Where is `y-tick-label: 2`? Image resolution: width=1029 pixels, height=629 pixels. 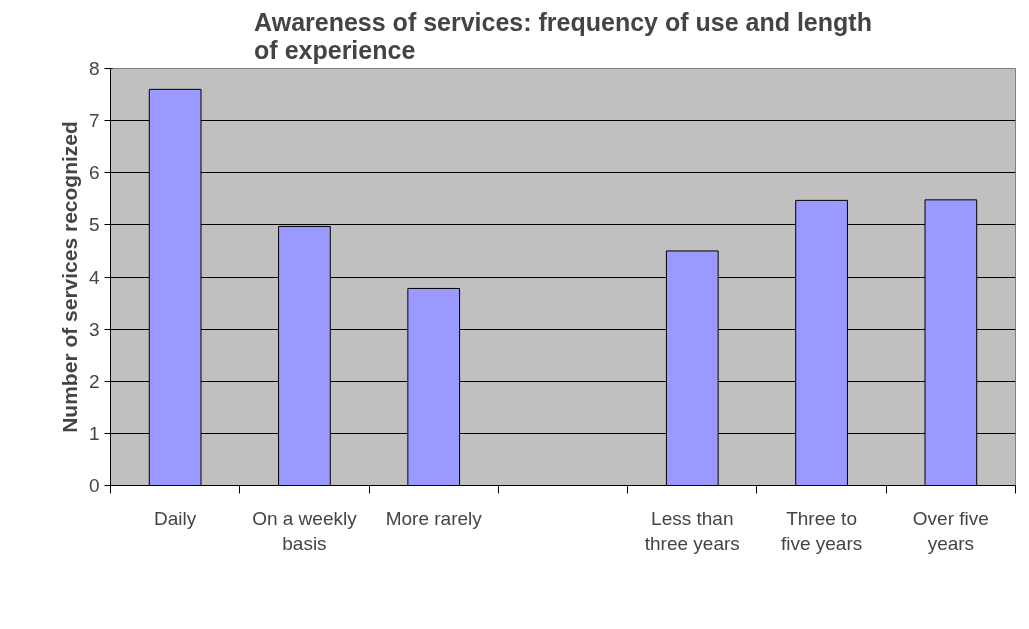 y-tick-label: 2 is located at coordinates (94, 381).